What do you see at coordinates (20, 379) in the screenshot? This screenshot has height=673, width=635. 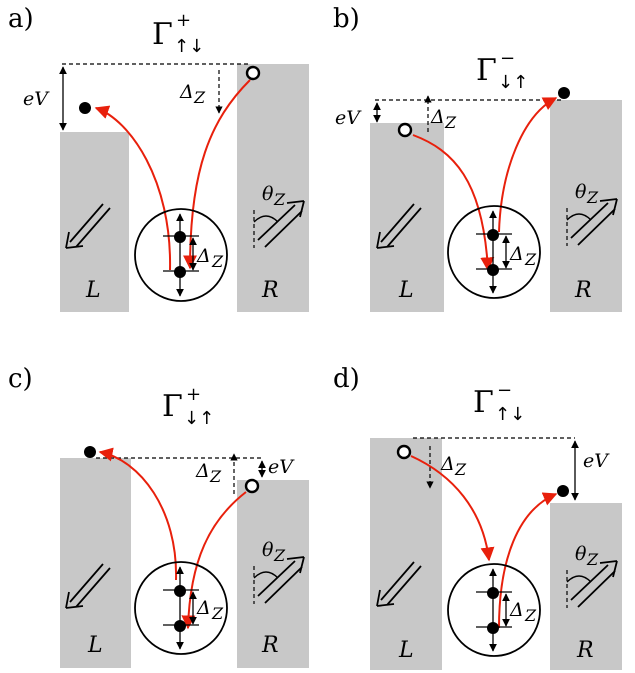 I see `panel-label: c)` at bounding box center [20, 379].